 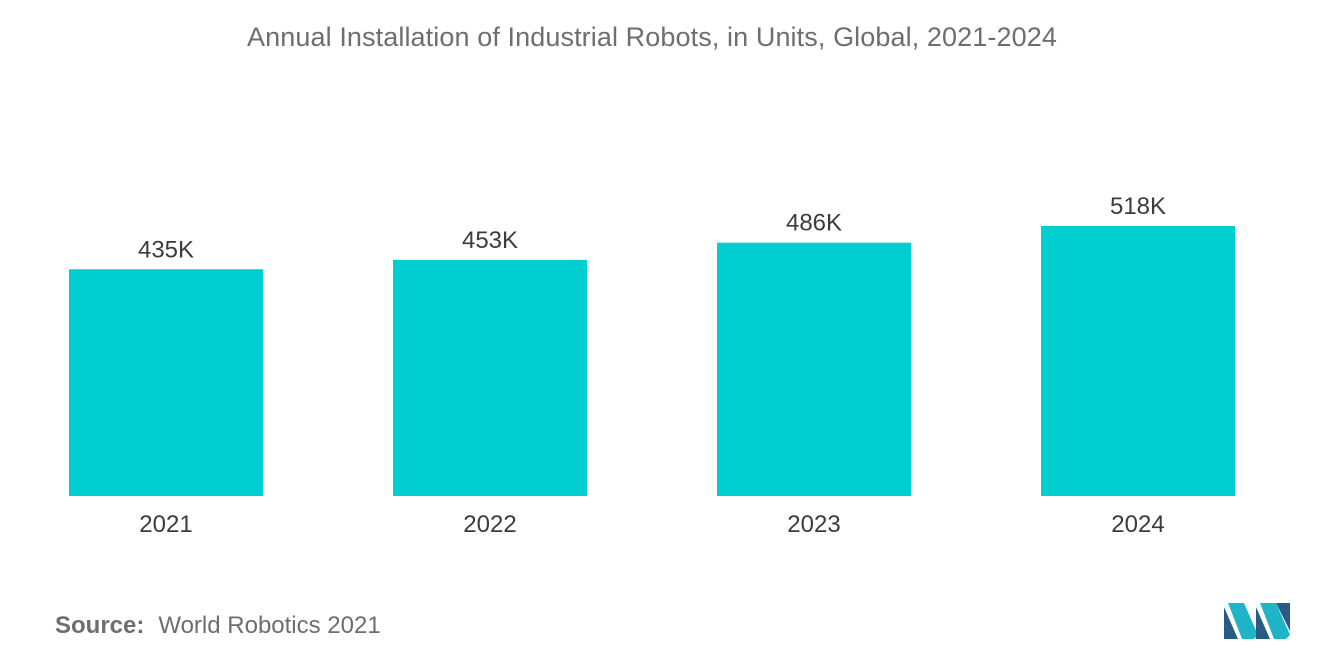 I want to click on x-tick-label-2024: 2024, so click(x=1137, y=524).